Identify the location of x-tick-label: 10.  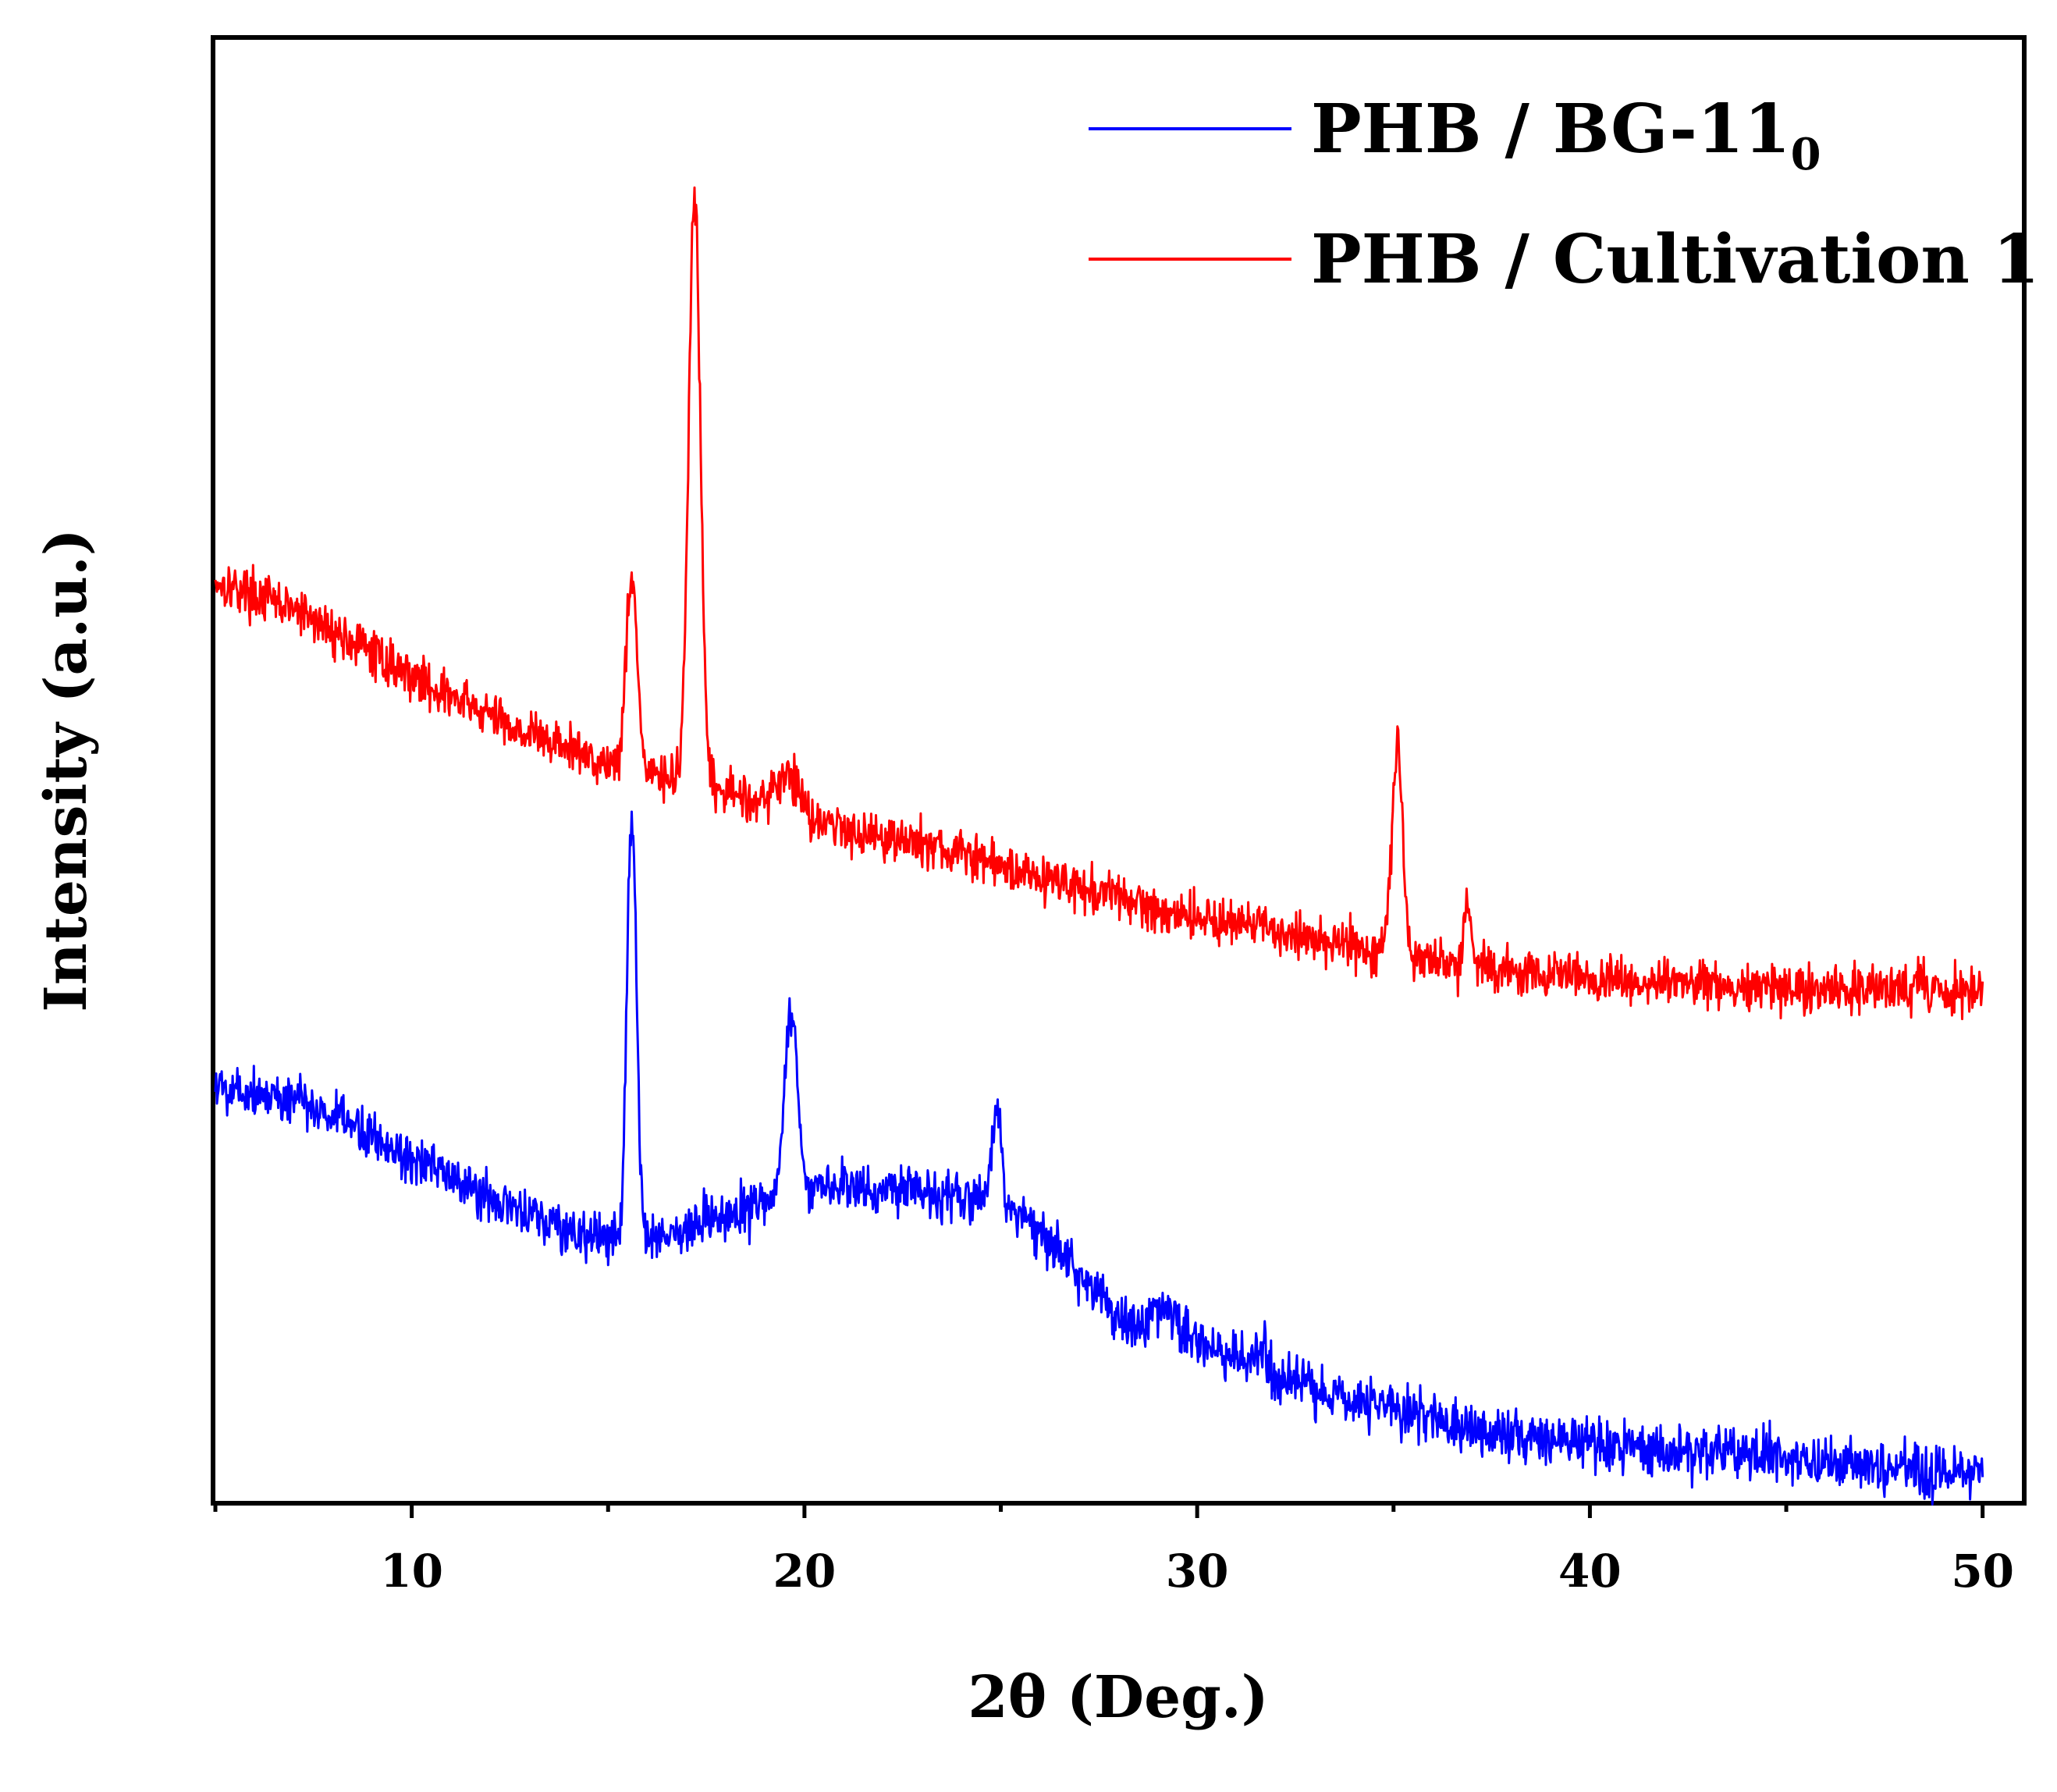
(411, 1571).